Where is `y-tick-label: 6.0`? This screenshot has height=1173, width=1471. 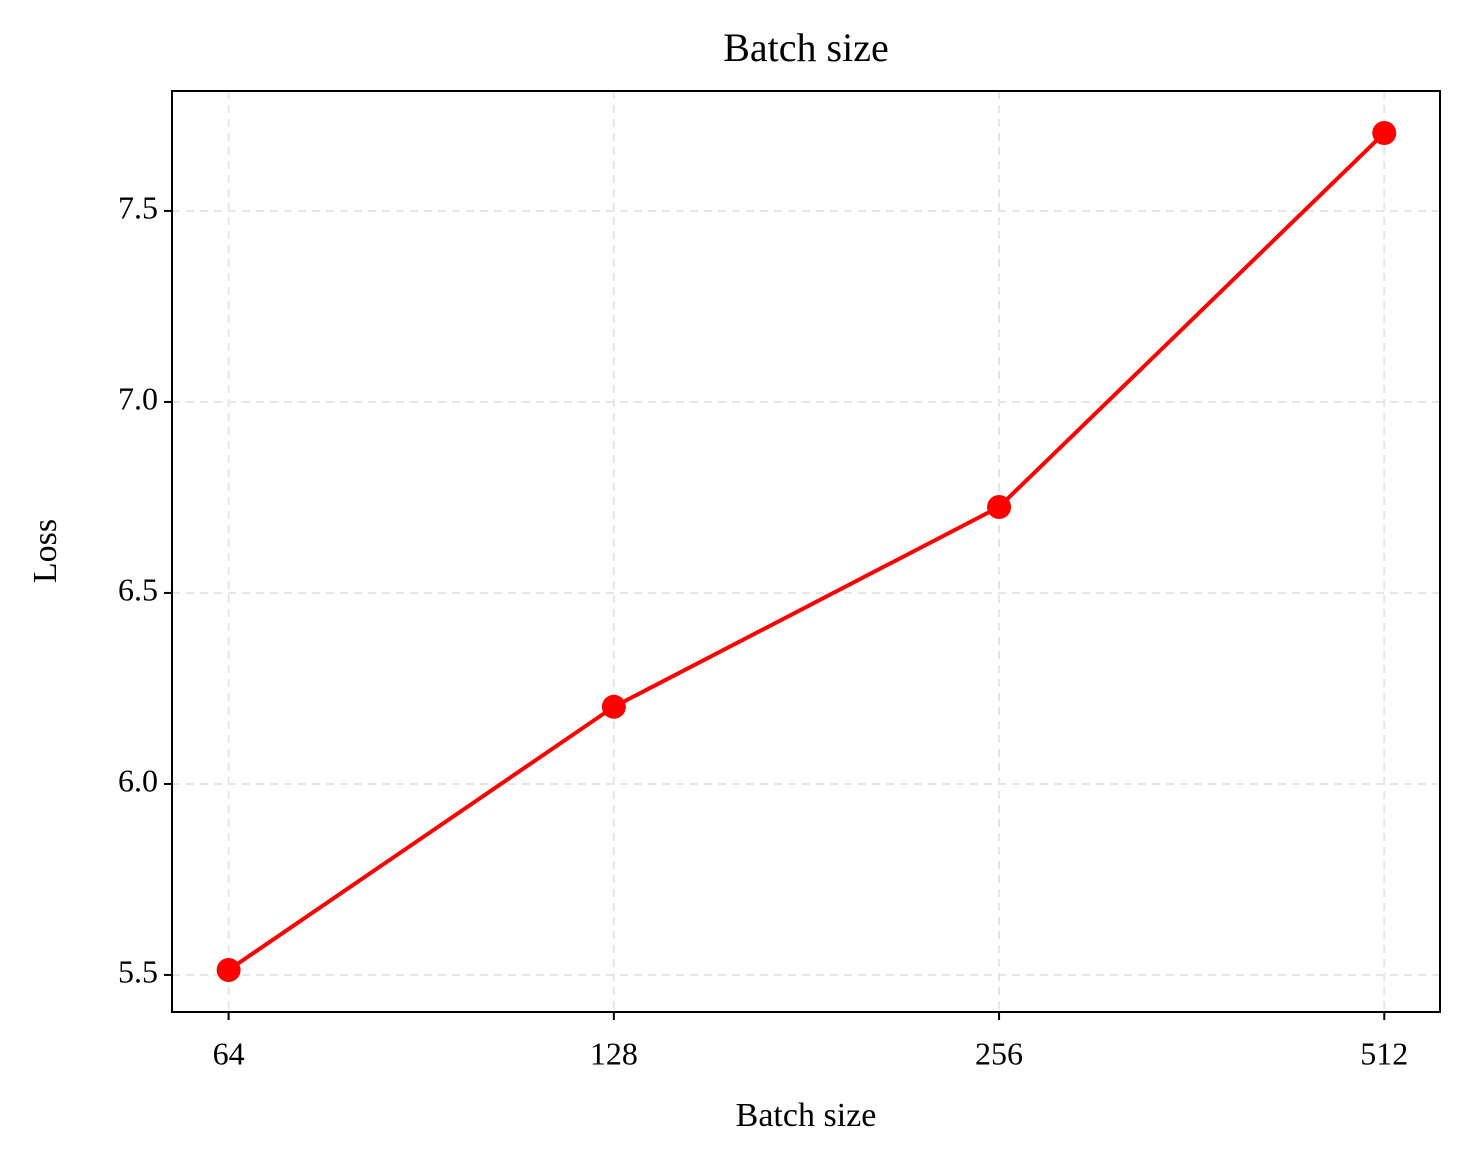
y-tick-label: 6.0 is located at coordinates (138, 780).